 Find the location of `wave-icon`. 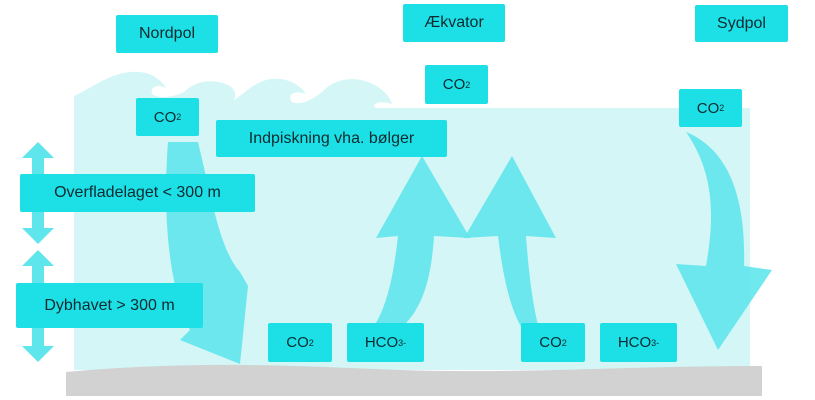

wave-icon is located at coordinates (233, 89).